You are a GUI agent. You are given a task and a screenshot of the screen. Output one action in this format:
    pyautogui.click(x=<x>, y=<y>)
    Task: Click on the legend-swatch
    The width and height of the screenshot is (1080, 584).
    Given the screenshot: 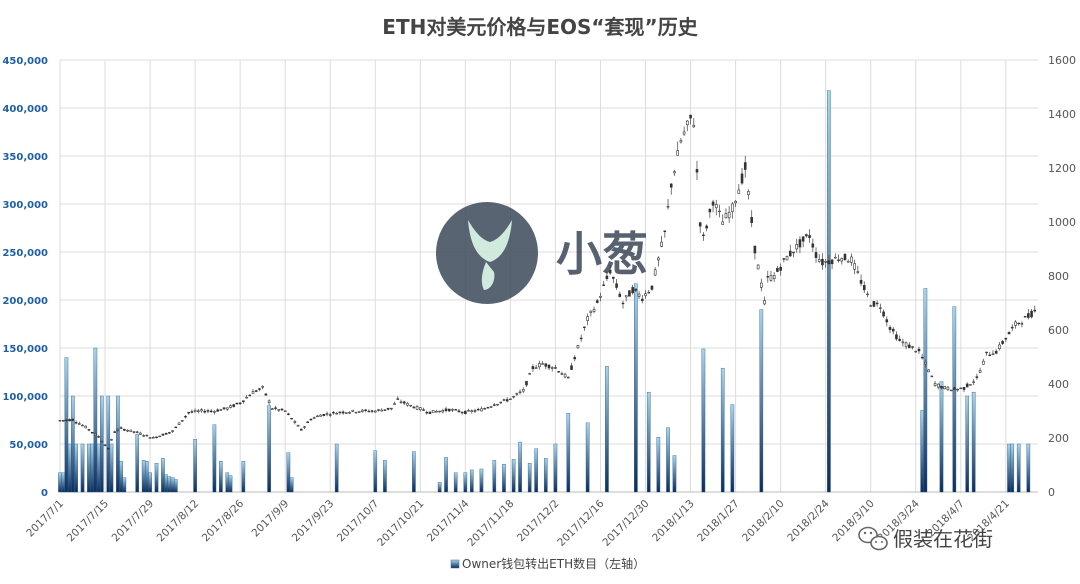 What is the action you would take?
    pyautogui.click(x=455, y=564)
    